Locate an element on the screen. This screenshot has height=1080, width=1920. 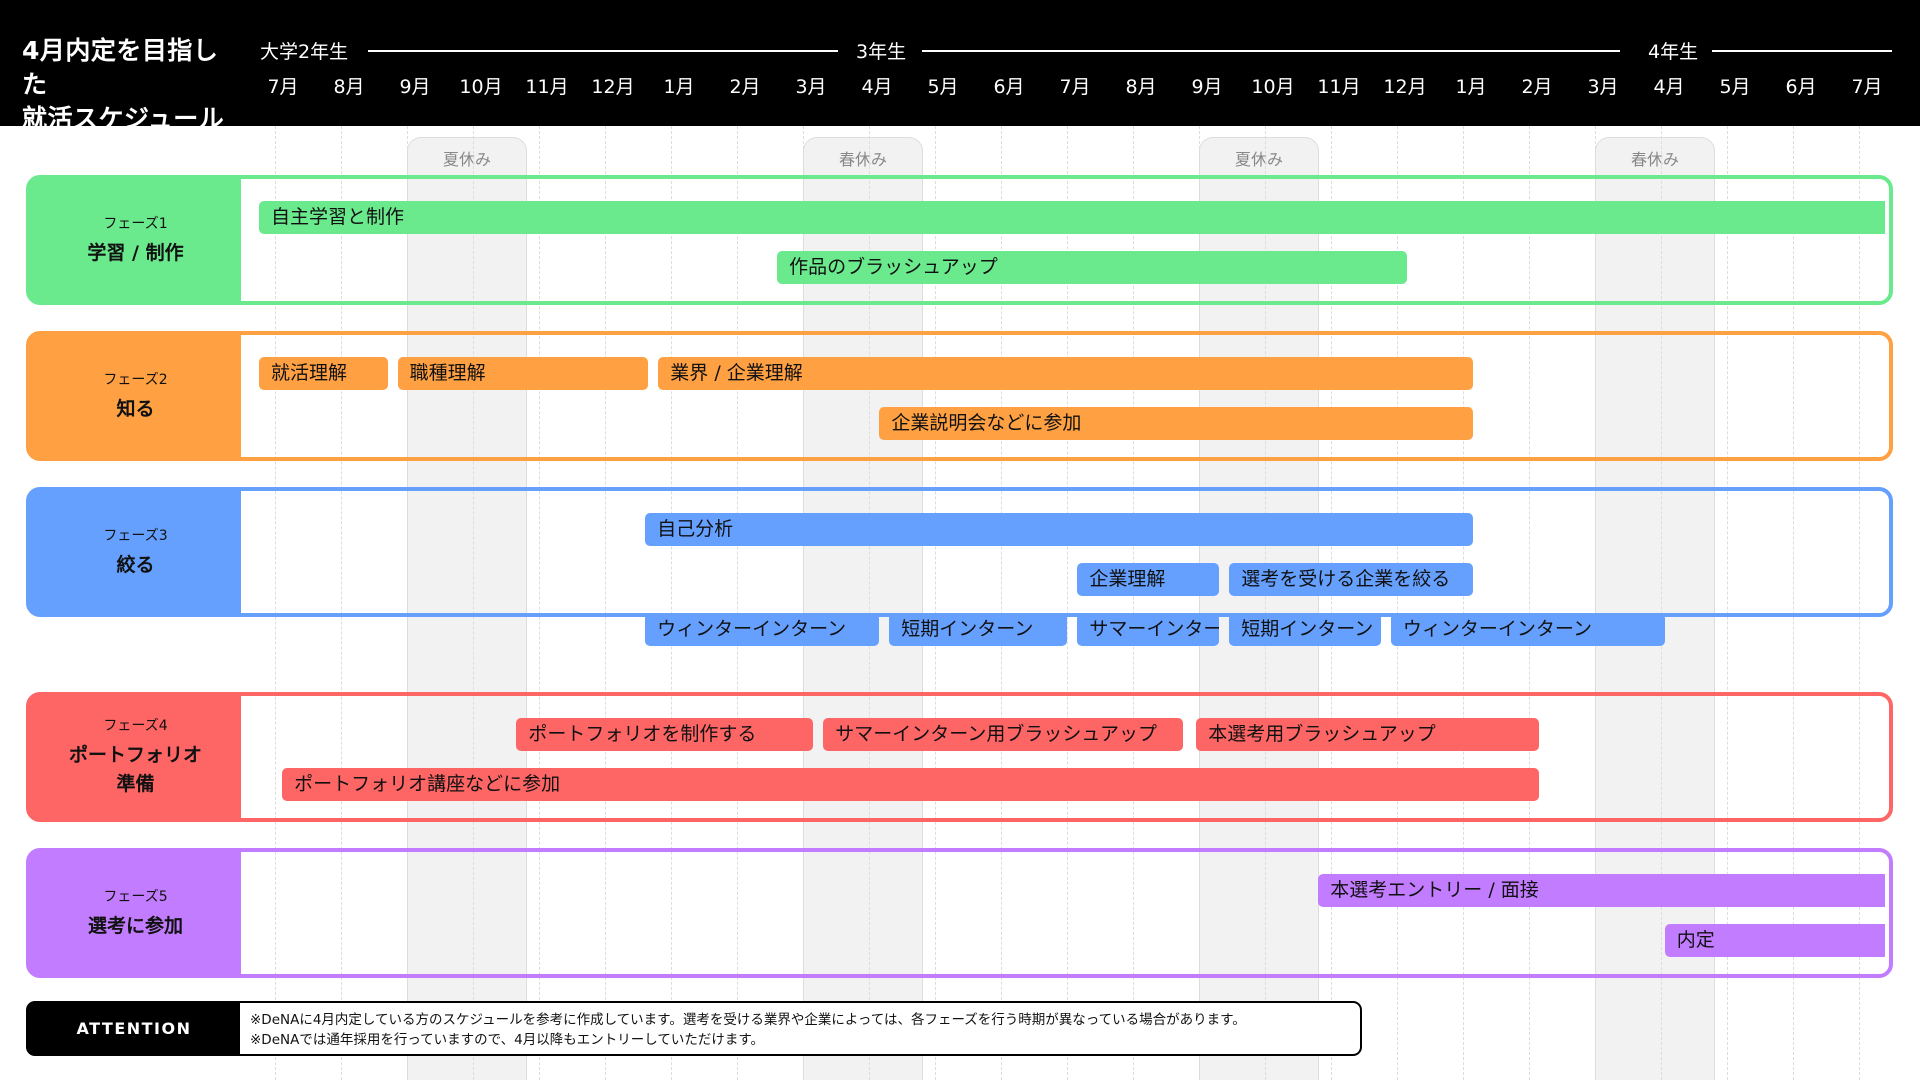
title-line2: 就活スケジュール is located at coordinates (123, 118).